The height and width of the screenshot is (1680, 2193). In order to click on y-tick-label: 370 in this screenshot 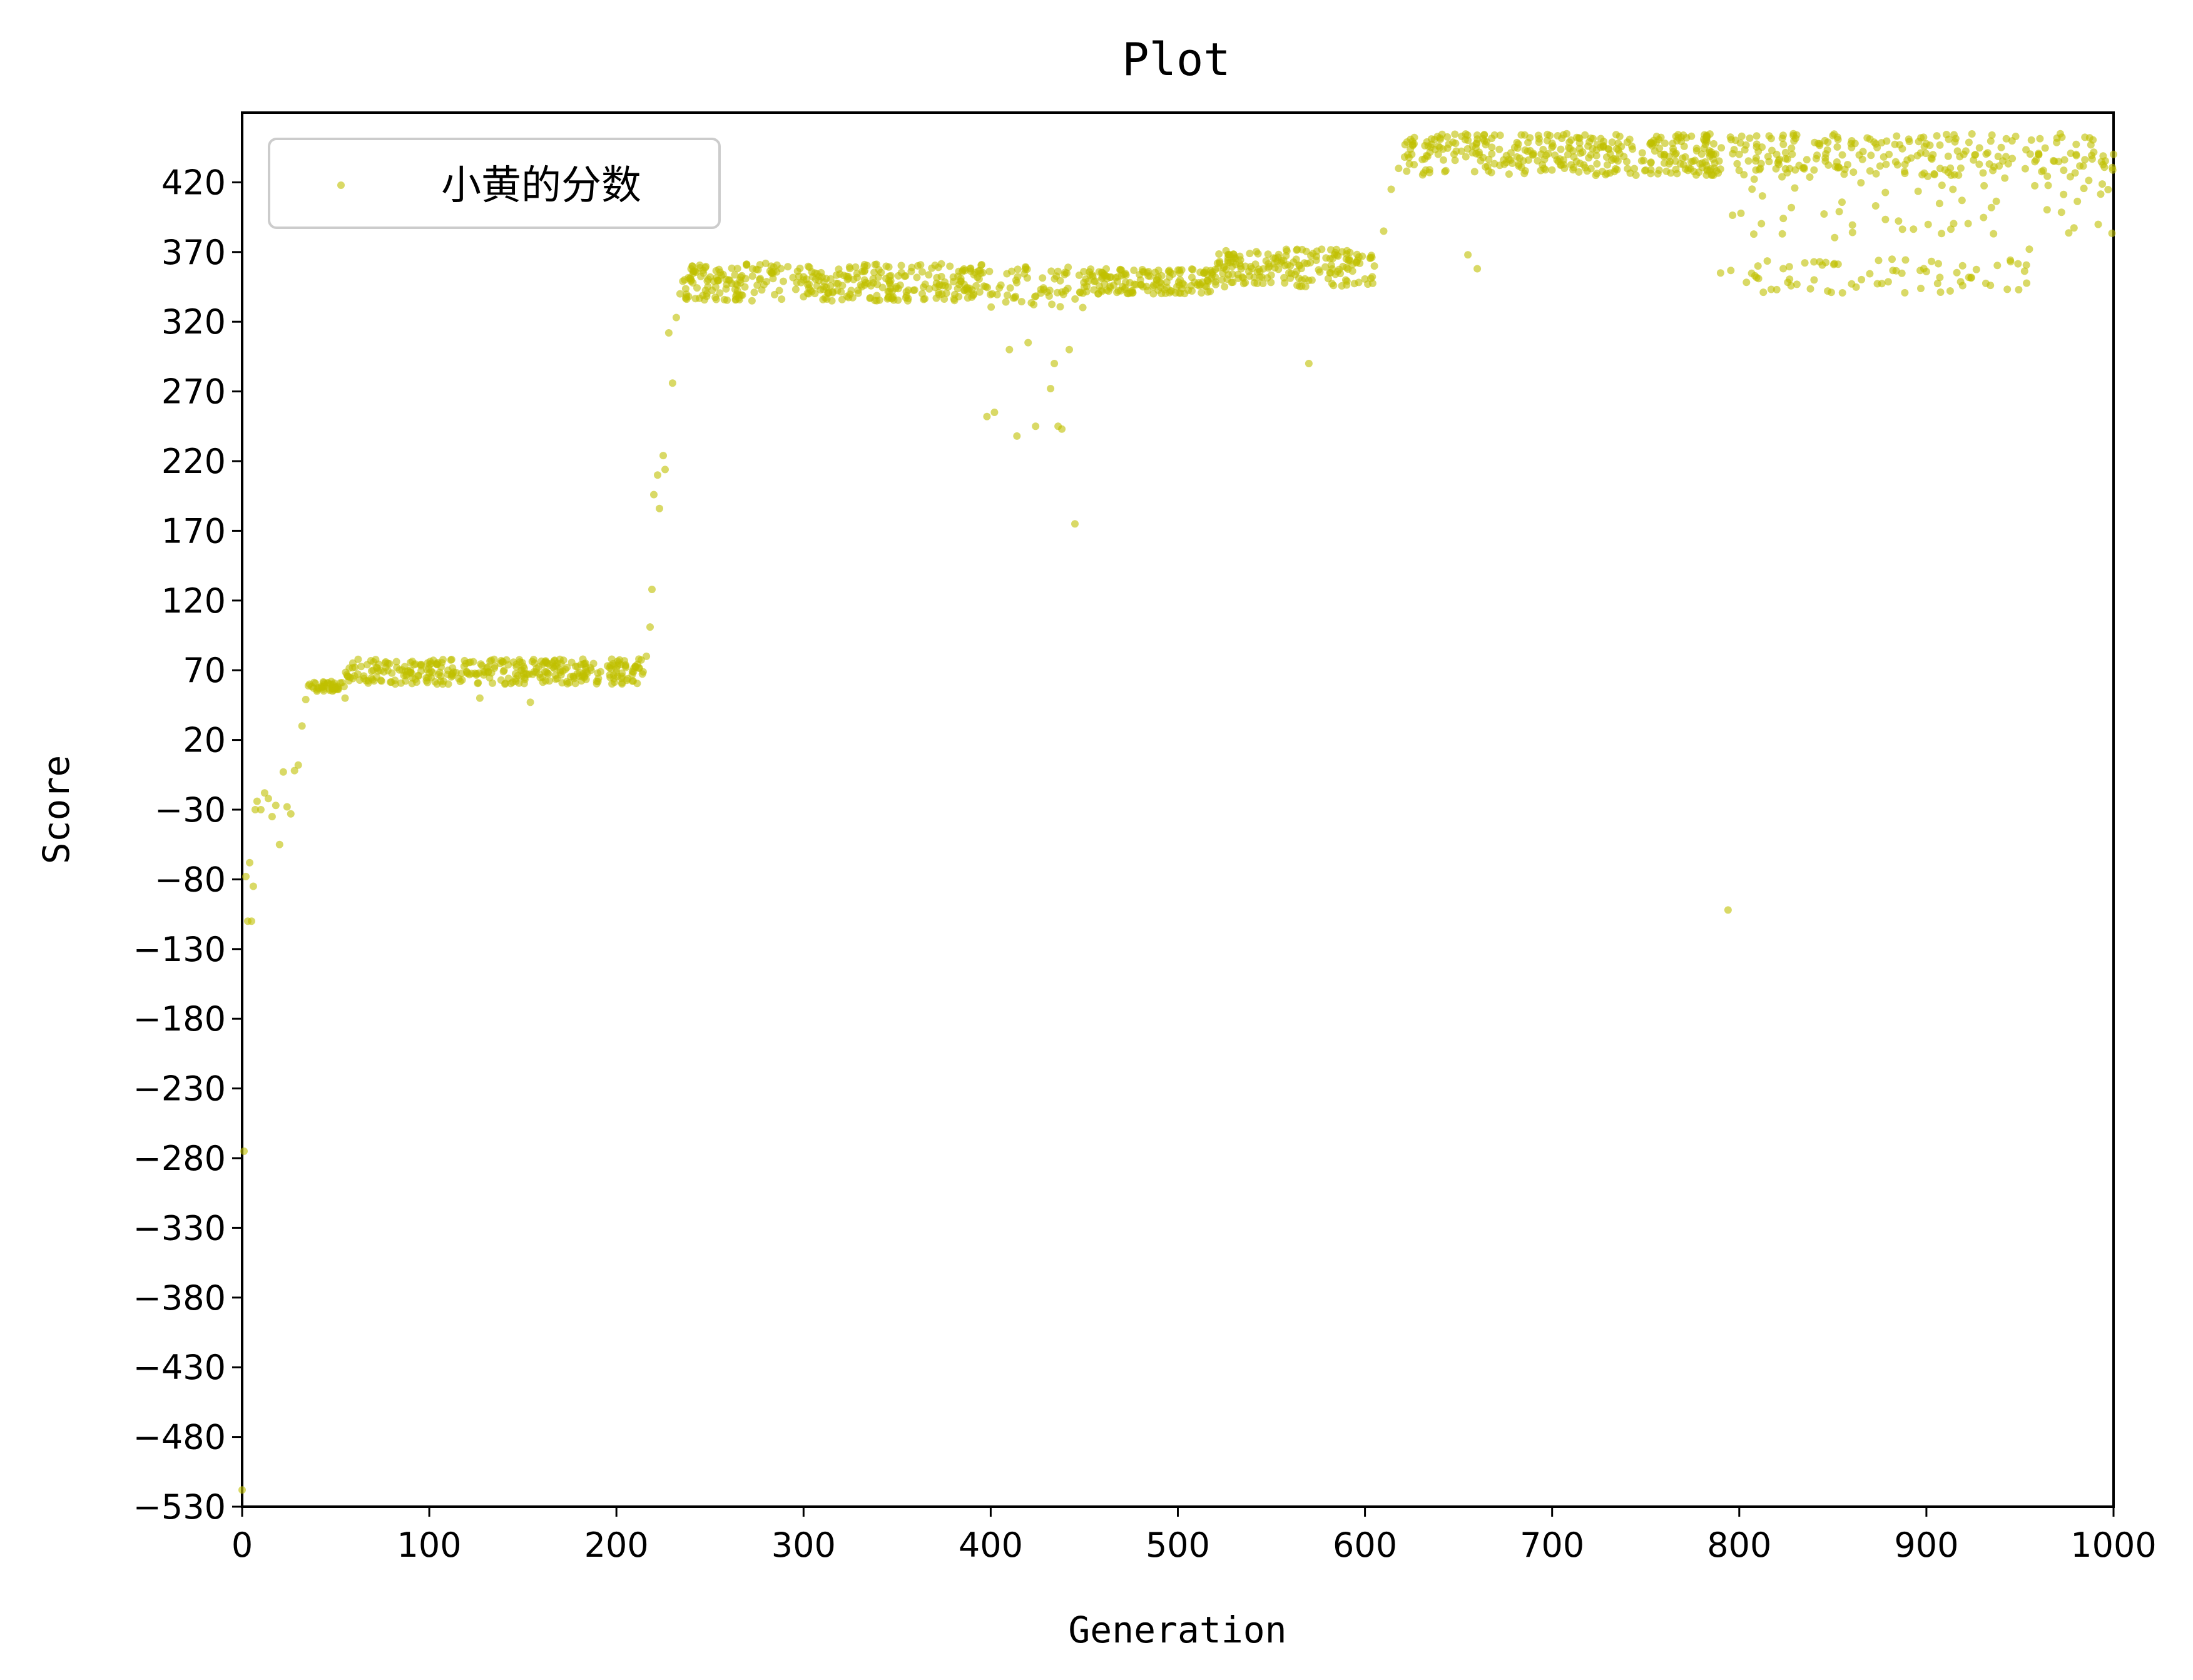, I will do `click(193, 253)`.